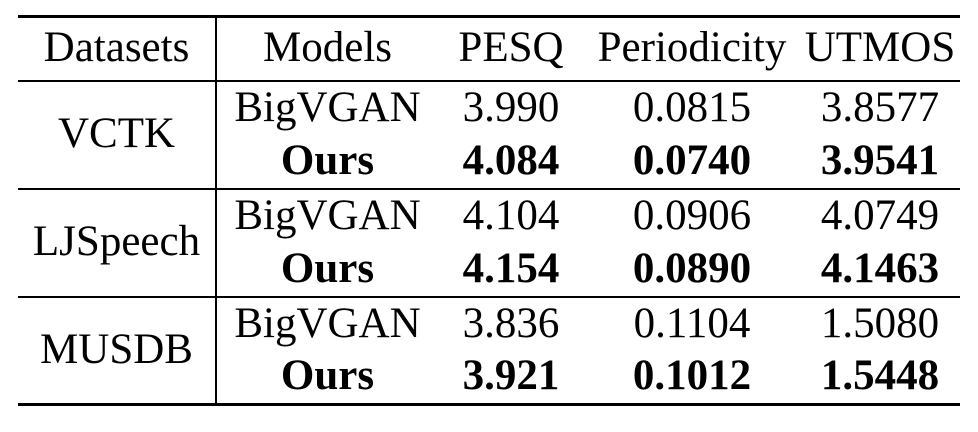  I want to click on utmos-cell: 3.8577, so click(880, 107).